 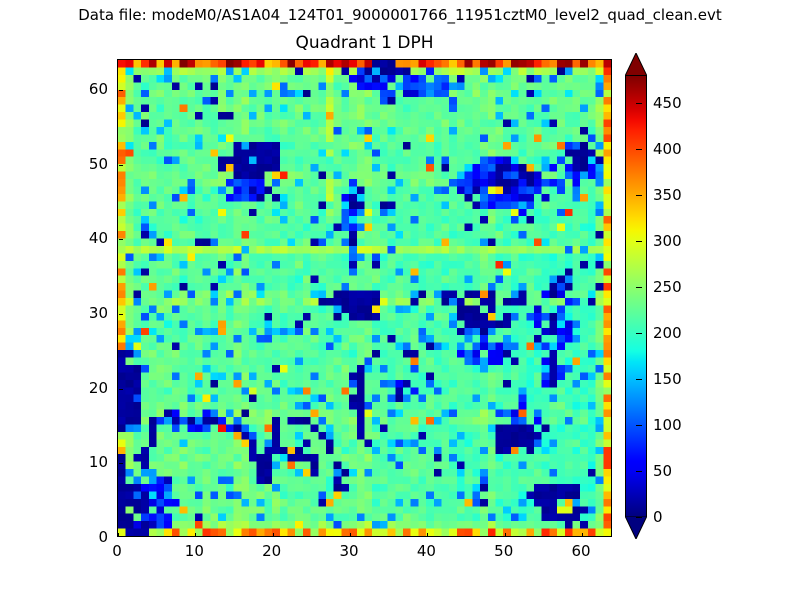 What do you see at coordinates (667, 332) in the screenshot?
I see `colorbar-tick-label: 200` at bounding box center [667, 332].